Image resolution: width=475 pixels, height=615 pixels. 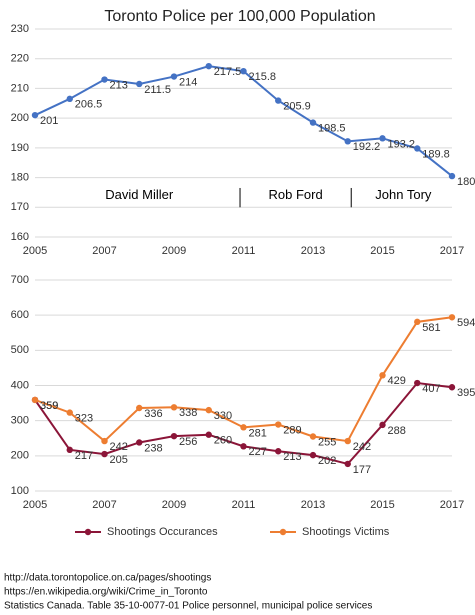 What do you see at coordinates (20, 315) in the screenshot?
I see `y-tick-label: 600` at bounding box center [20, 315].